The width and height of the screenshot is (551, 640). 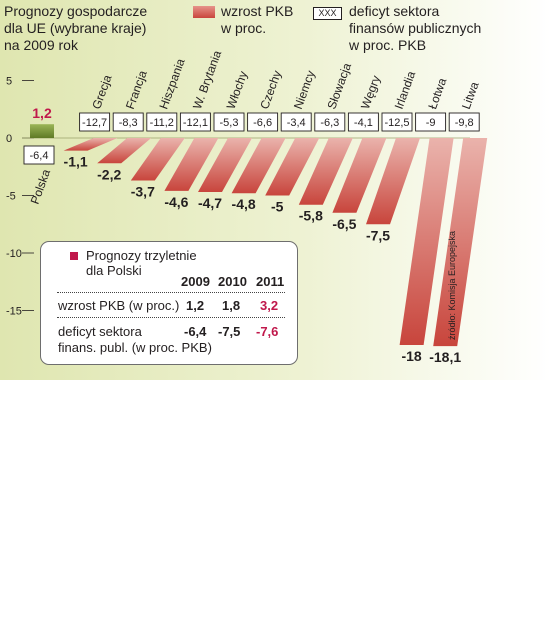 I want to click on source-note: źródło: Komisja Europejska, so click(x=452, y=285).